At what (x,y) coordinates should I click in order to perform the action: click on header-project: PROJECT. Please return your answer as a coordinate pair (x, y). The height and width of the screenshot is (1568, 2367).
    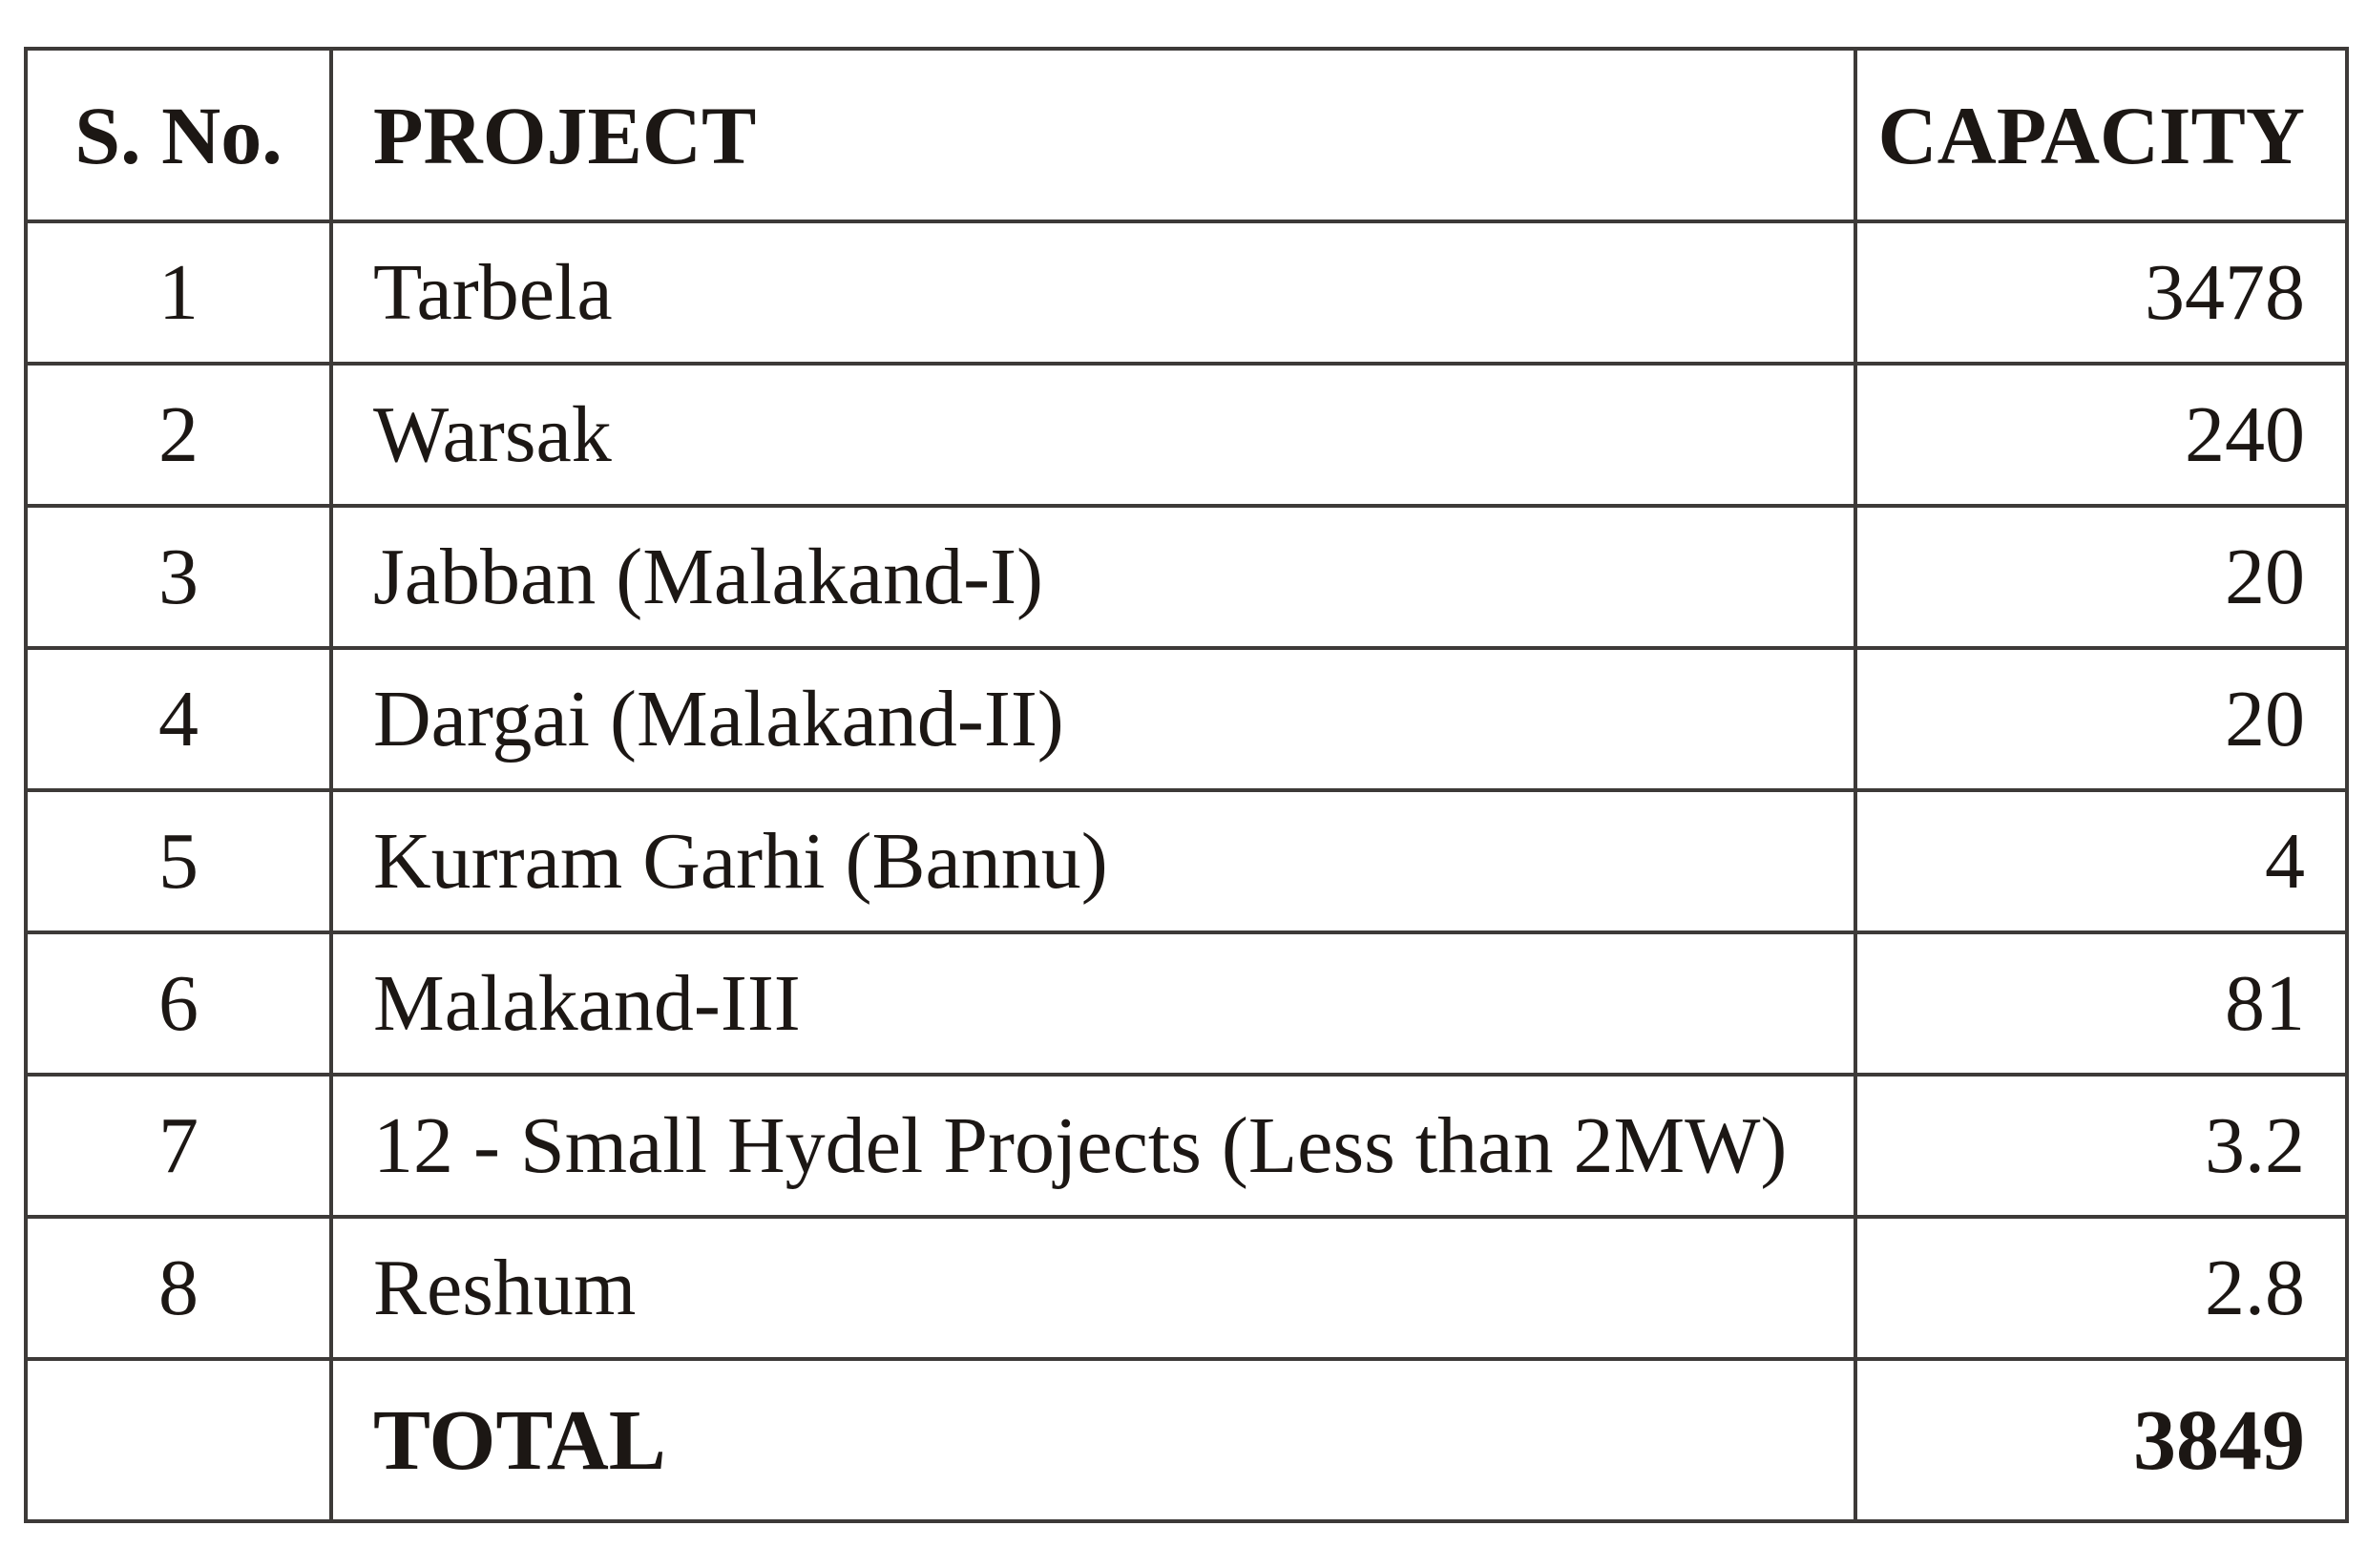
    Looking at the image, I should click on (1093, 135).